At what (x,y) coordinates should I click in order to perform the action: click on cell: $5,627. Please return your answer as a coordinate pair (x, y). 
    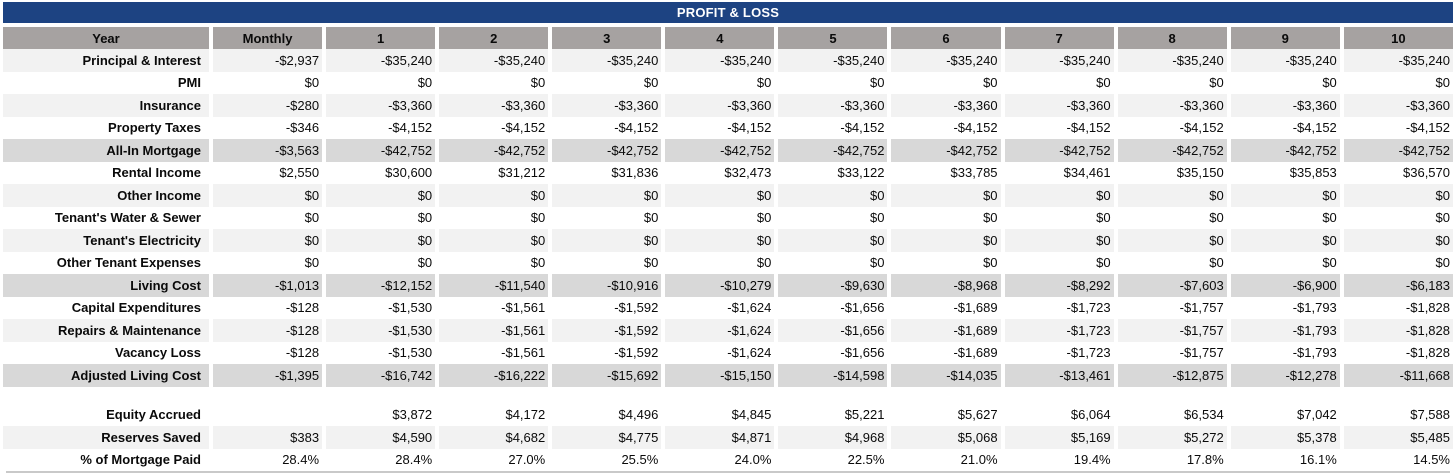
    Looking at the image, I should click on (946, 414).